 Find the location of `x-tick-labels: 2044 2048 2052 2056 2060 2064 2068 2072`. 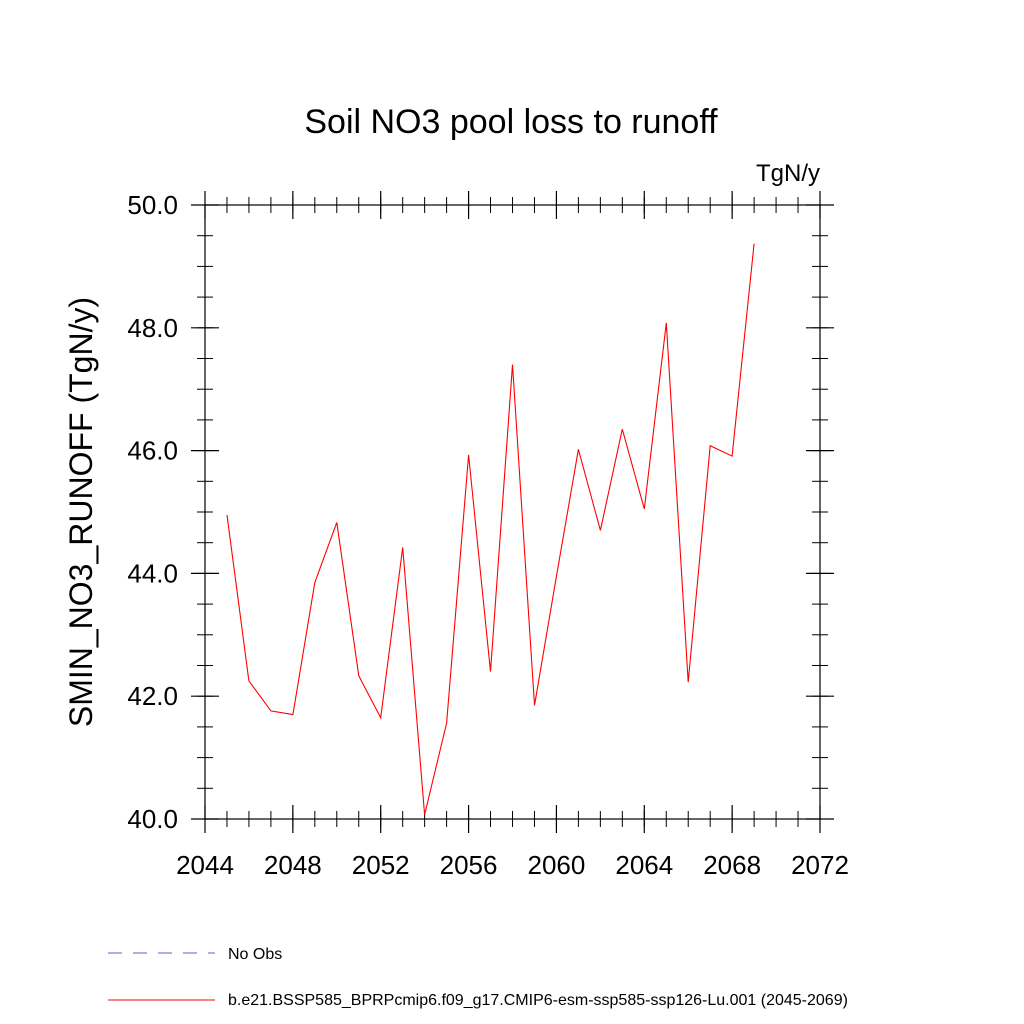

x-tick-labels: 2044 2048 2052 2056 2060 2064 2068 2072 is located at coordinates (512, 865).